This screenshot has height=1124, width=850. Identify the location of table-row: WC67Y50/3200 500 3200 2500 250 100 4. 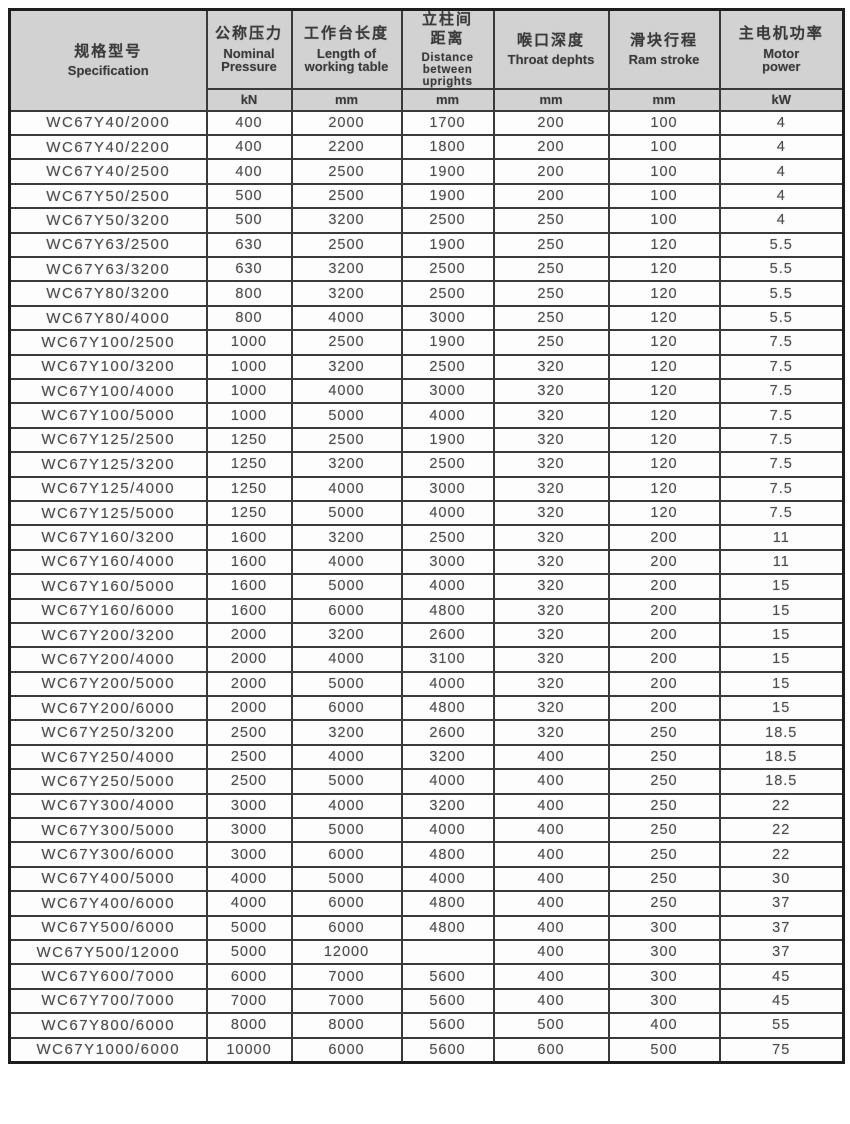
(426, 220).